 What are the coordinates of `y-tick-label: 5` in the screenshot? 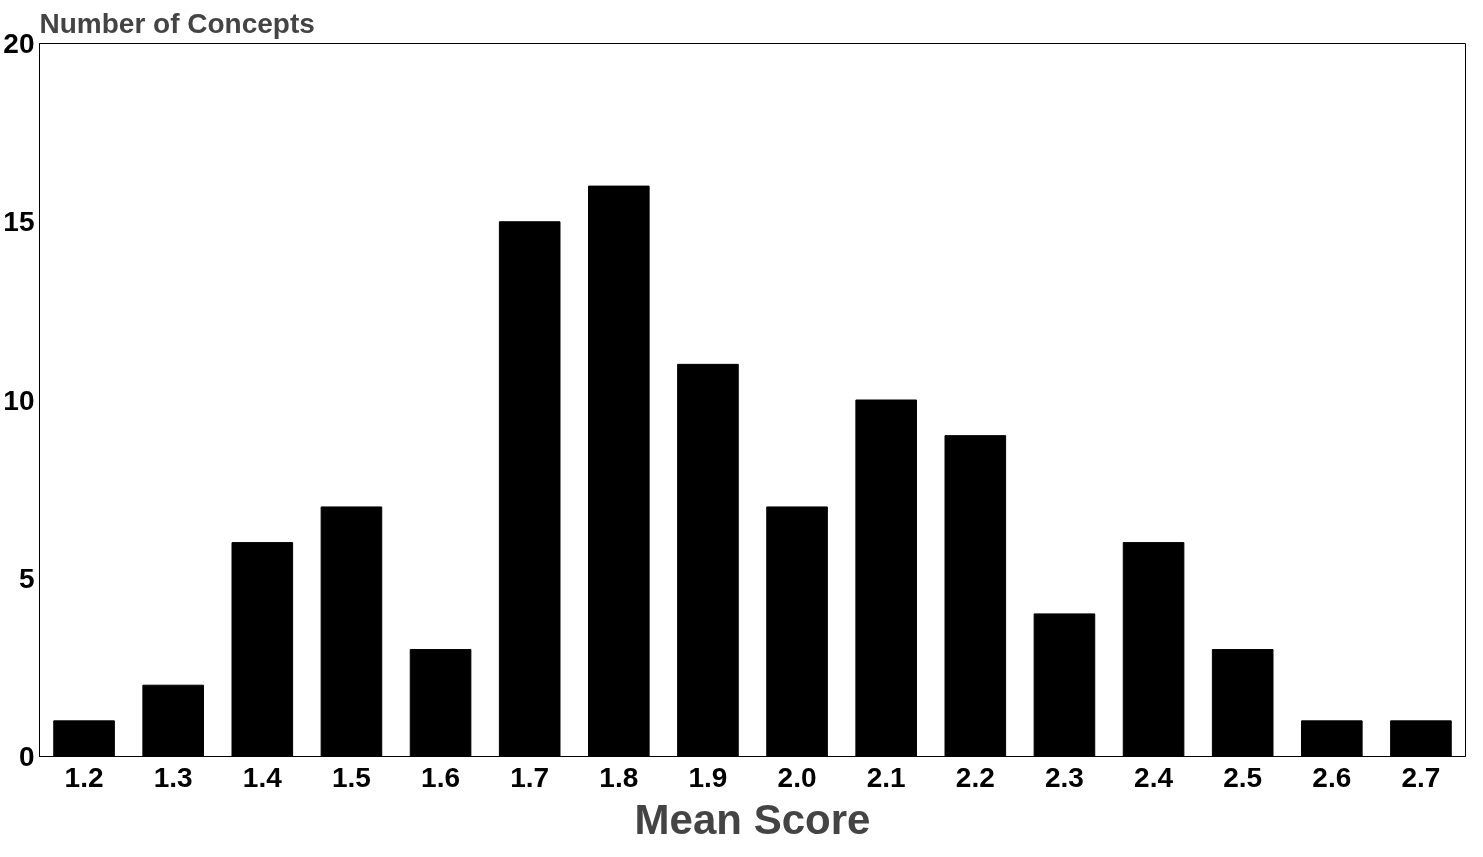 It's located at (26, 578).